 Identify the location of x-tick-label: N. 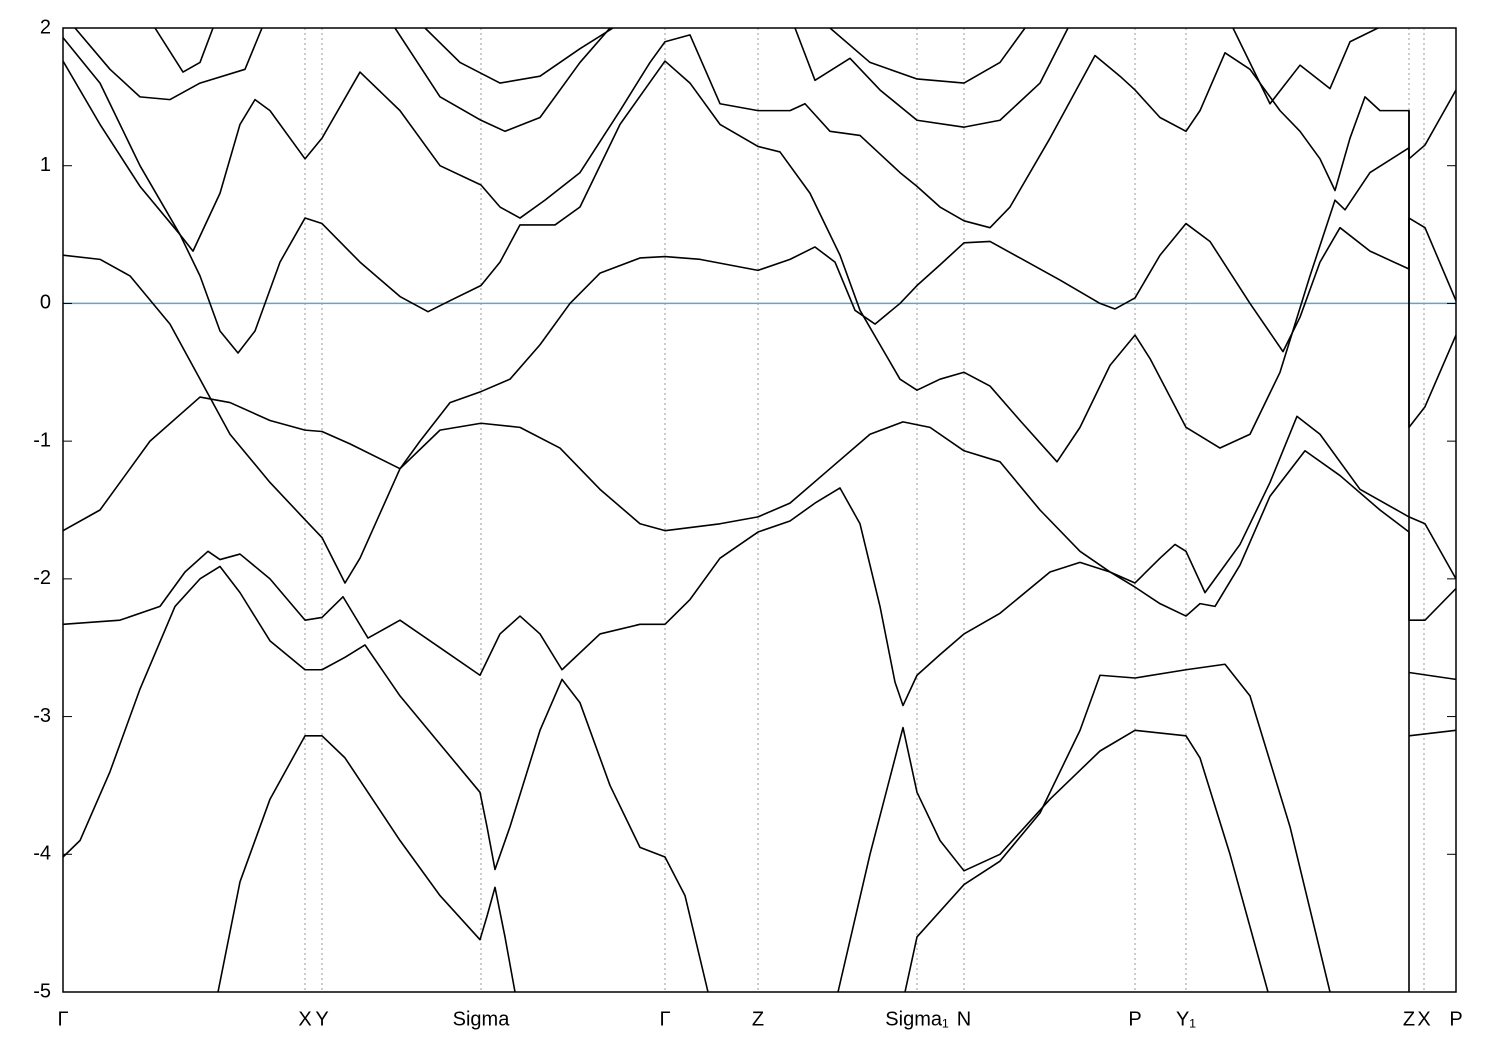
(964, 1019).